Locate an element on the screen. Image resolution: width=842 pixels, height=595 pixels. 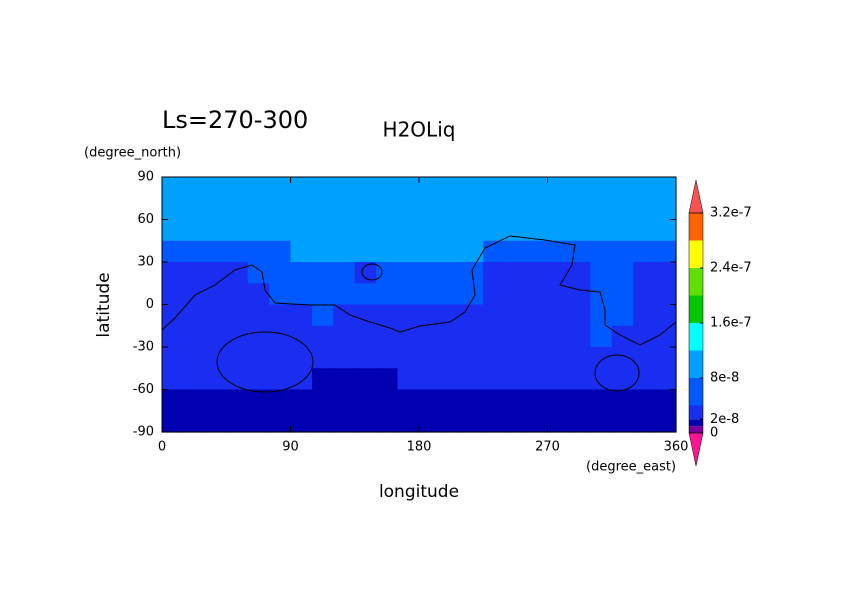
x-axis-label: longitude is located at coordinates (419, 492).